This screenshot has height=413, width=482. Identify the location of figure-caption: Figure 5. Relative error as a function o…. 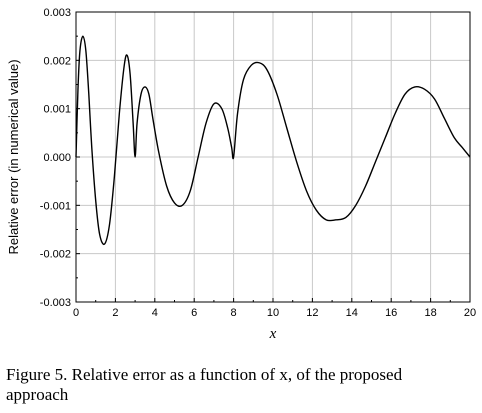
(242, 385).